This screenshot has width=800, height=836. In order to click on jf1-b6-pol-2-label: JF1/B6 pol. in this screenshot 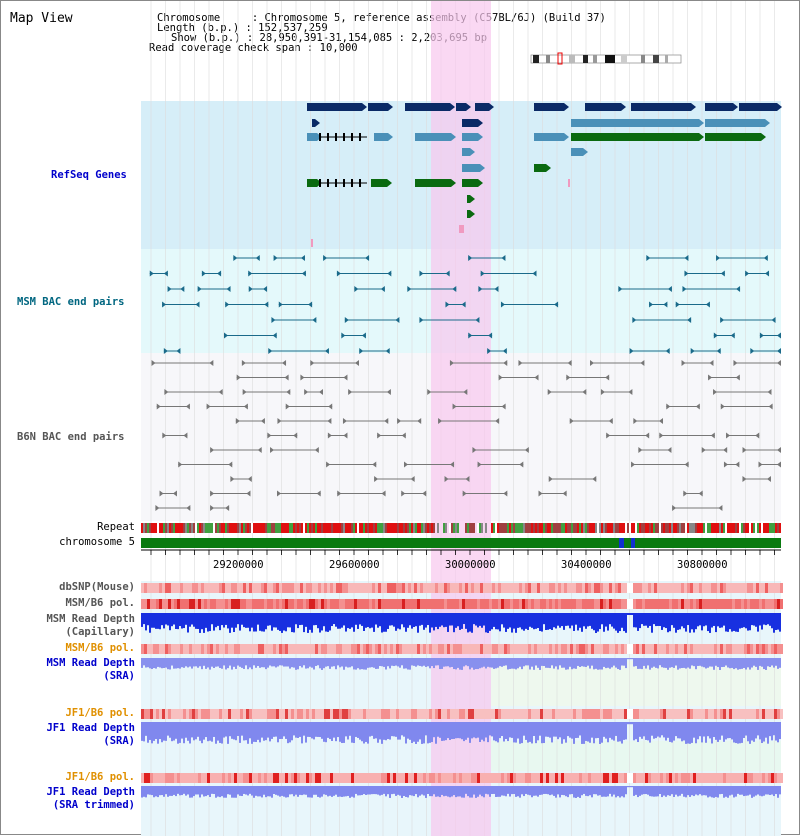, I will do `click(100, 777)`.